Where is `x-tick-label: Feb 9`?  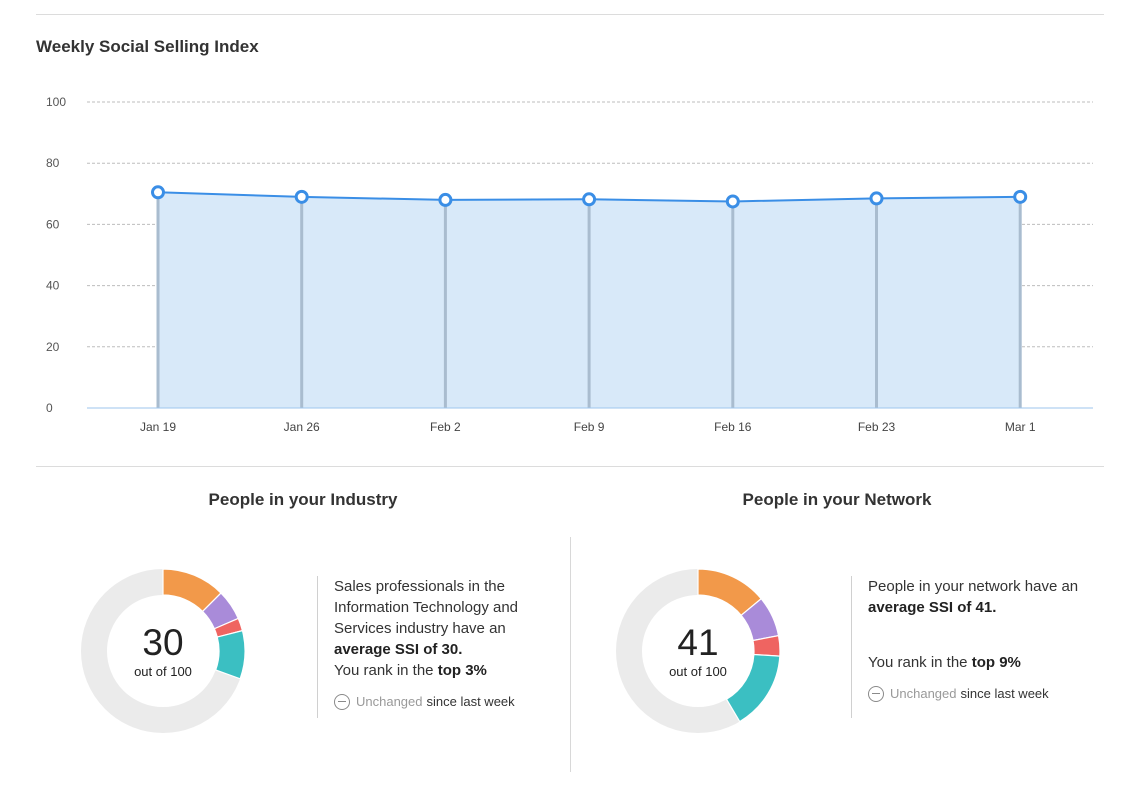 x-tick-label: Feb 9 is located at coordinates (589, 427).